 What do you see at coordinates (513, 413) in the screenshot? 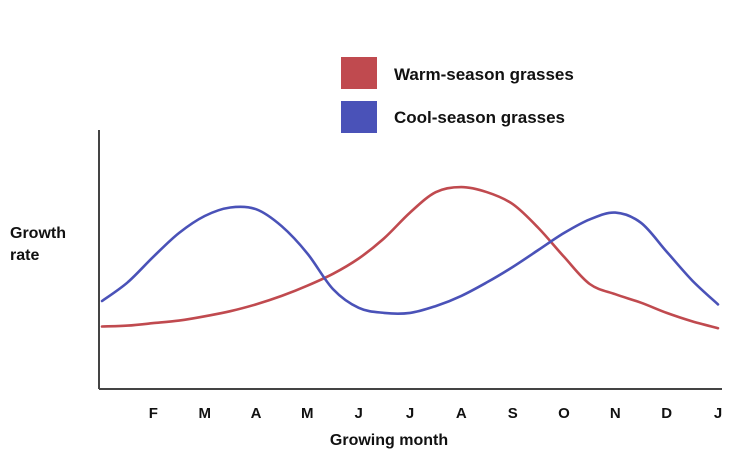
I see `x-tick-label: S` at bounding box center [513, 413].